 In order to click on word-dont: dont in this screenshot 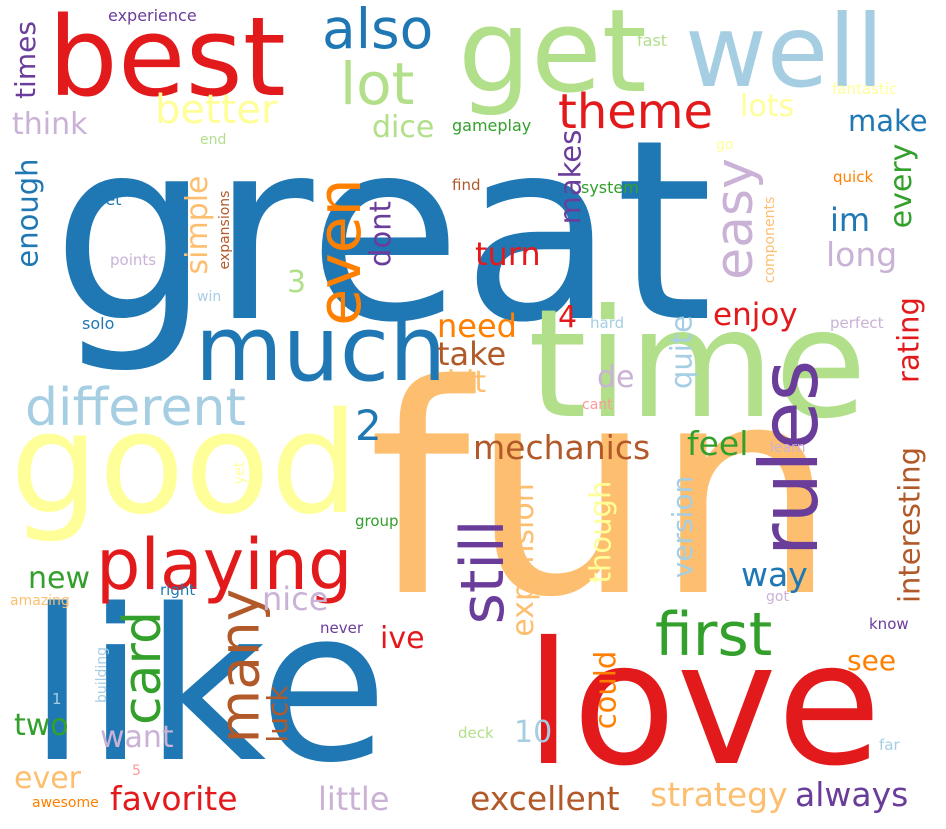, I will do `click(380, 234)`.